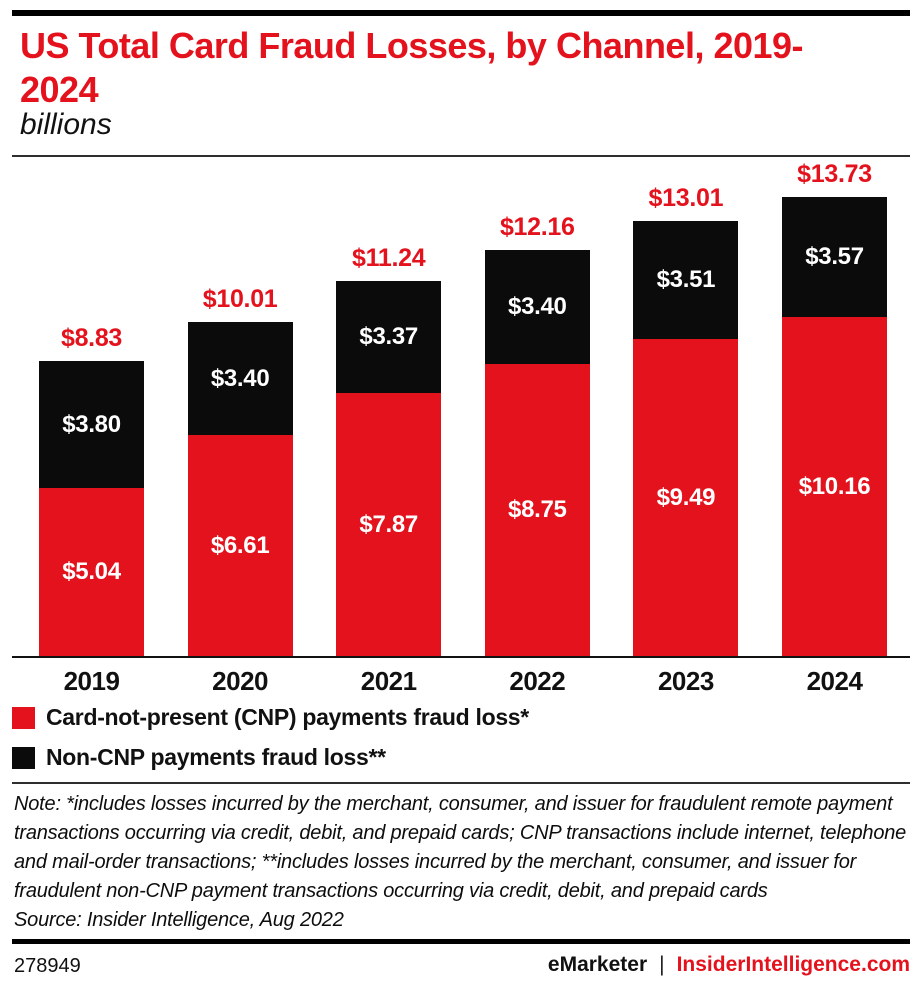 This screenshot has height=986, width=922. Describe the element at coordinates (793, 964) in the screenshot. I see `brand-insiderintelligence: InsiderIntelligence.com` at that location.